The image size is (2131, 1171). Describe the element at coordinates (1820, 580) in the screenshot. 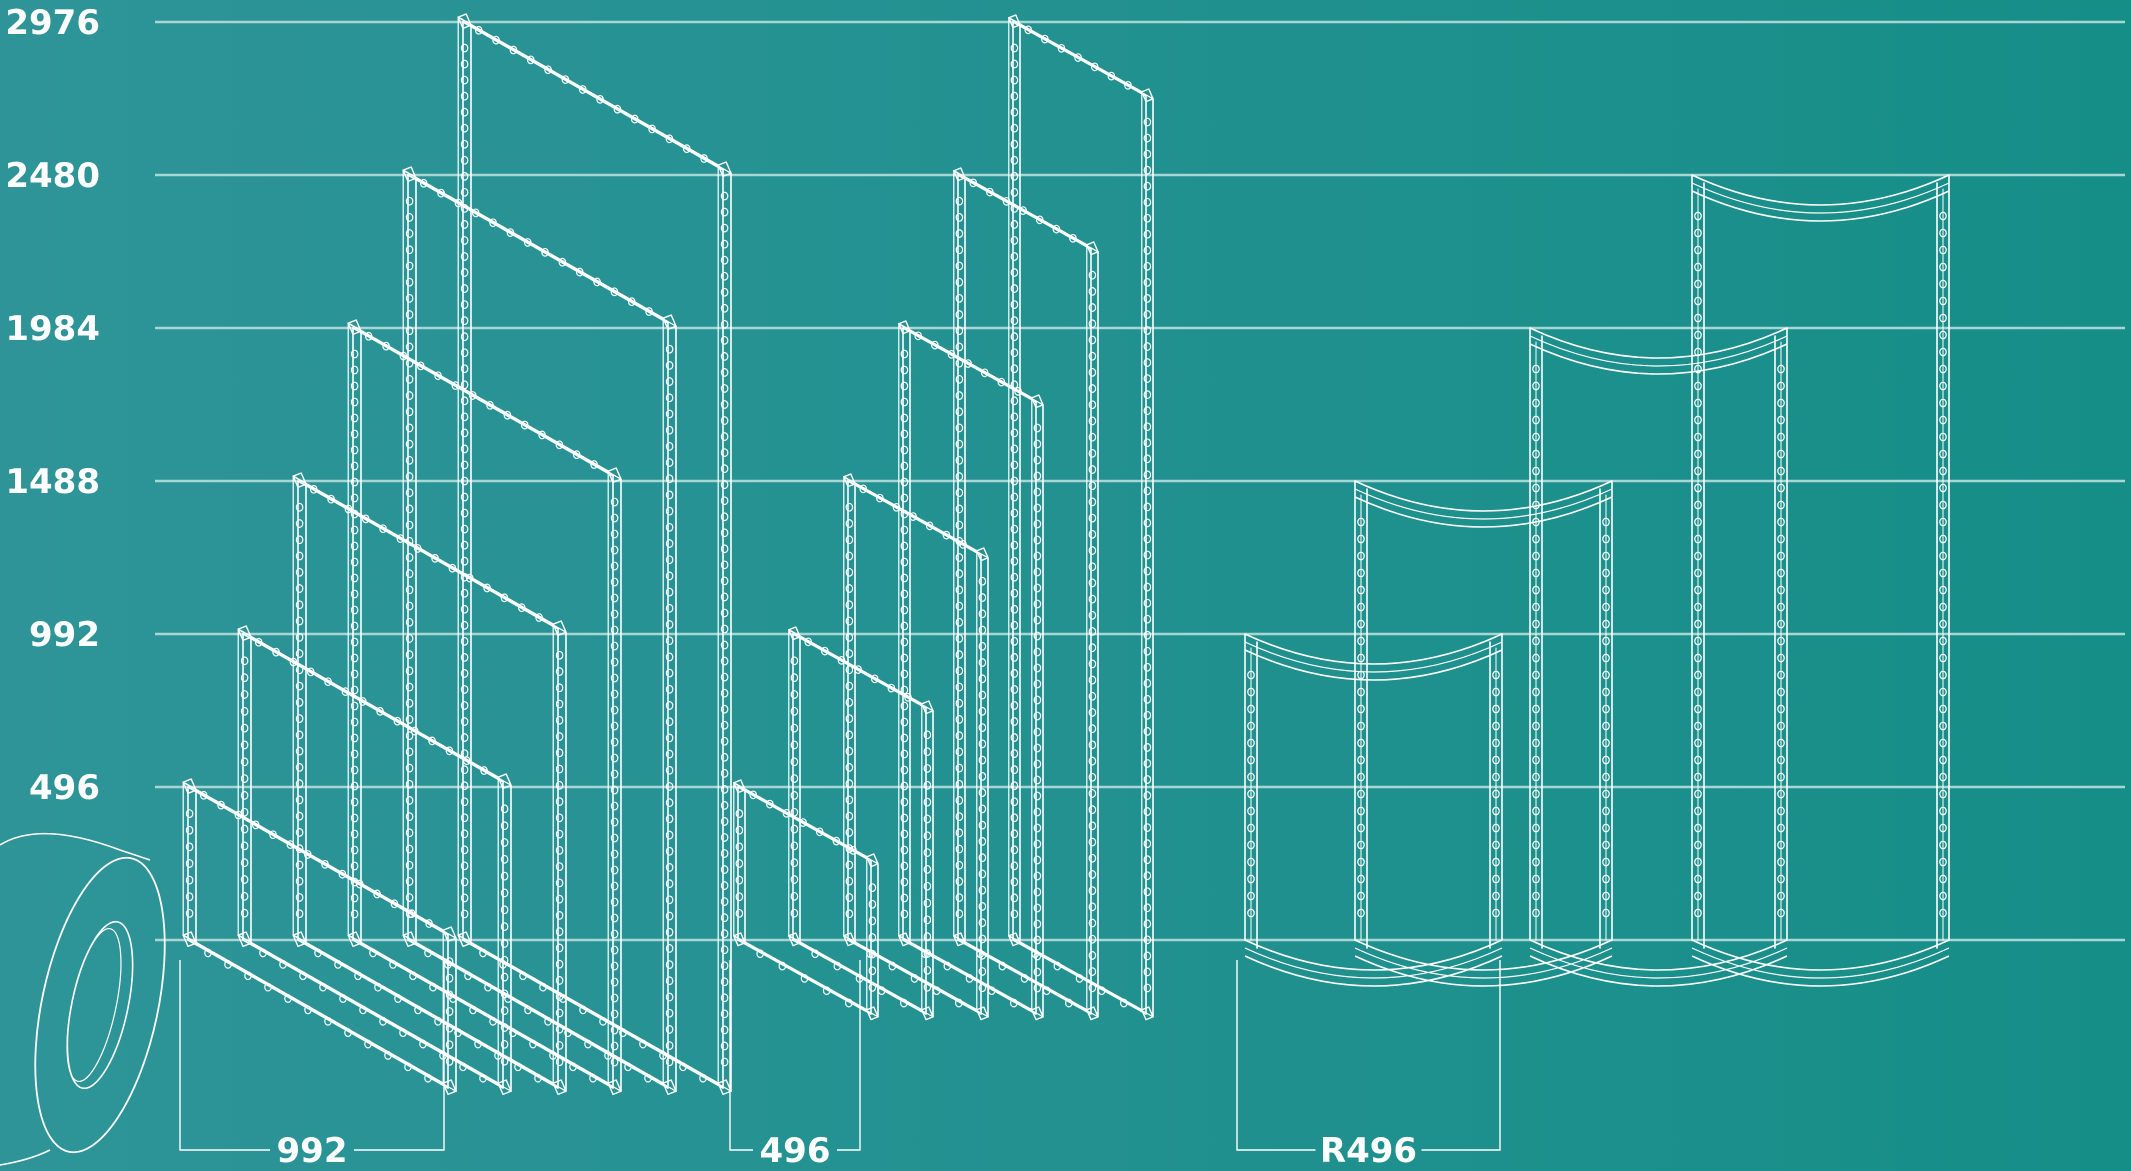

I see `curved-frame` at that location.